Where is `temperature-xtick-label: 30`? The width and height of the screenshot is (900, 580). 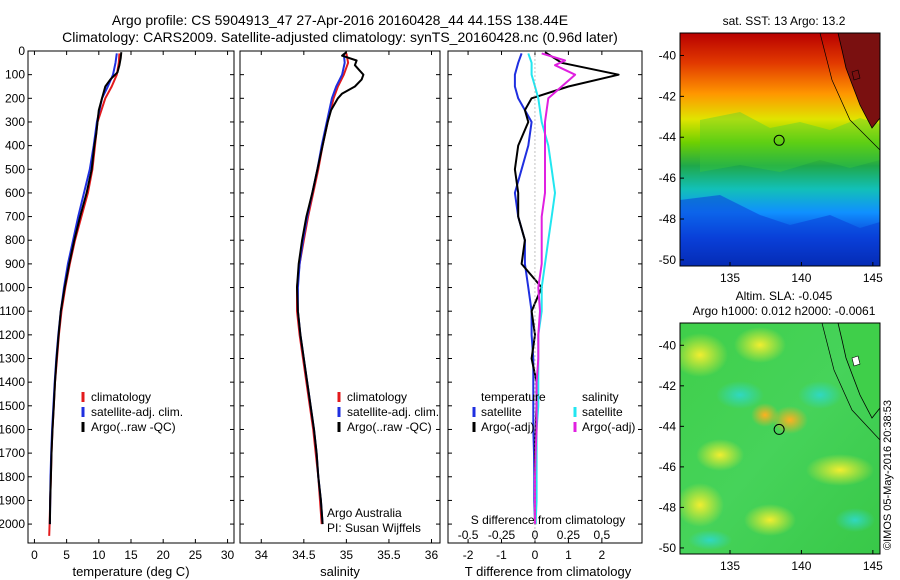
temperature-xtick-label: 30 is located at coordinates (228, 555).